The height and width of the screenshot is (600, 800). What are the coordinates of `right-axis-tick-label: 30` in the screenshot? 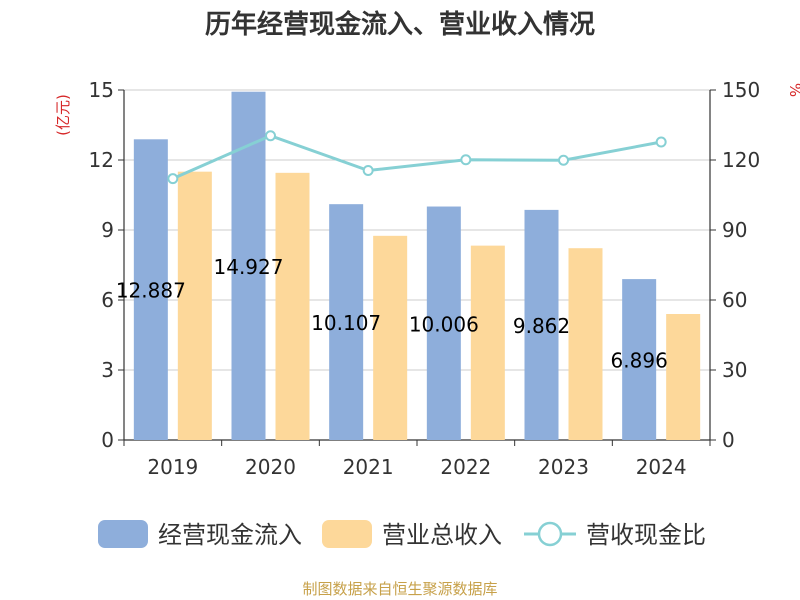 It's located at (734, 370).